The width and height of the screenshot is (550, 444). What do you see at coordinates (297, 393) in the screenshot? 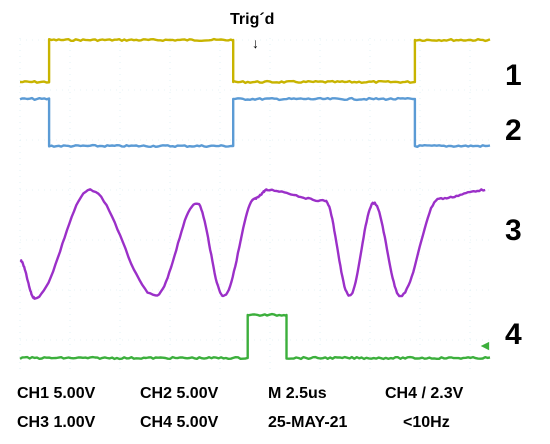
I see `status-timebase: M 2.5us` at bounding box center [297, 393].